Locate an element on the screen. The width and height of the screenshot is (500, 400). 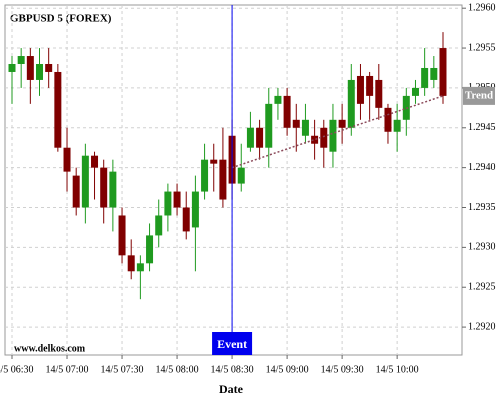
x-axis-label: Date is located at coordinates (231, 389).